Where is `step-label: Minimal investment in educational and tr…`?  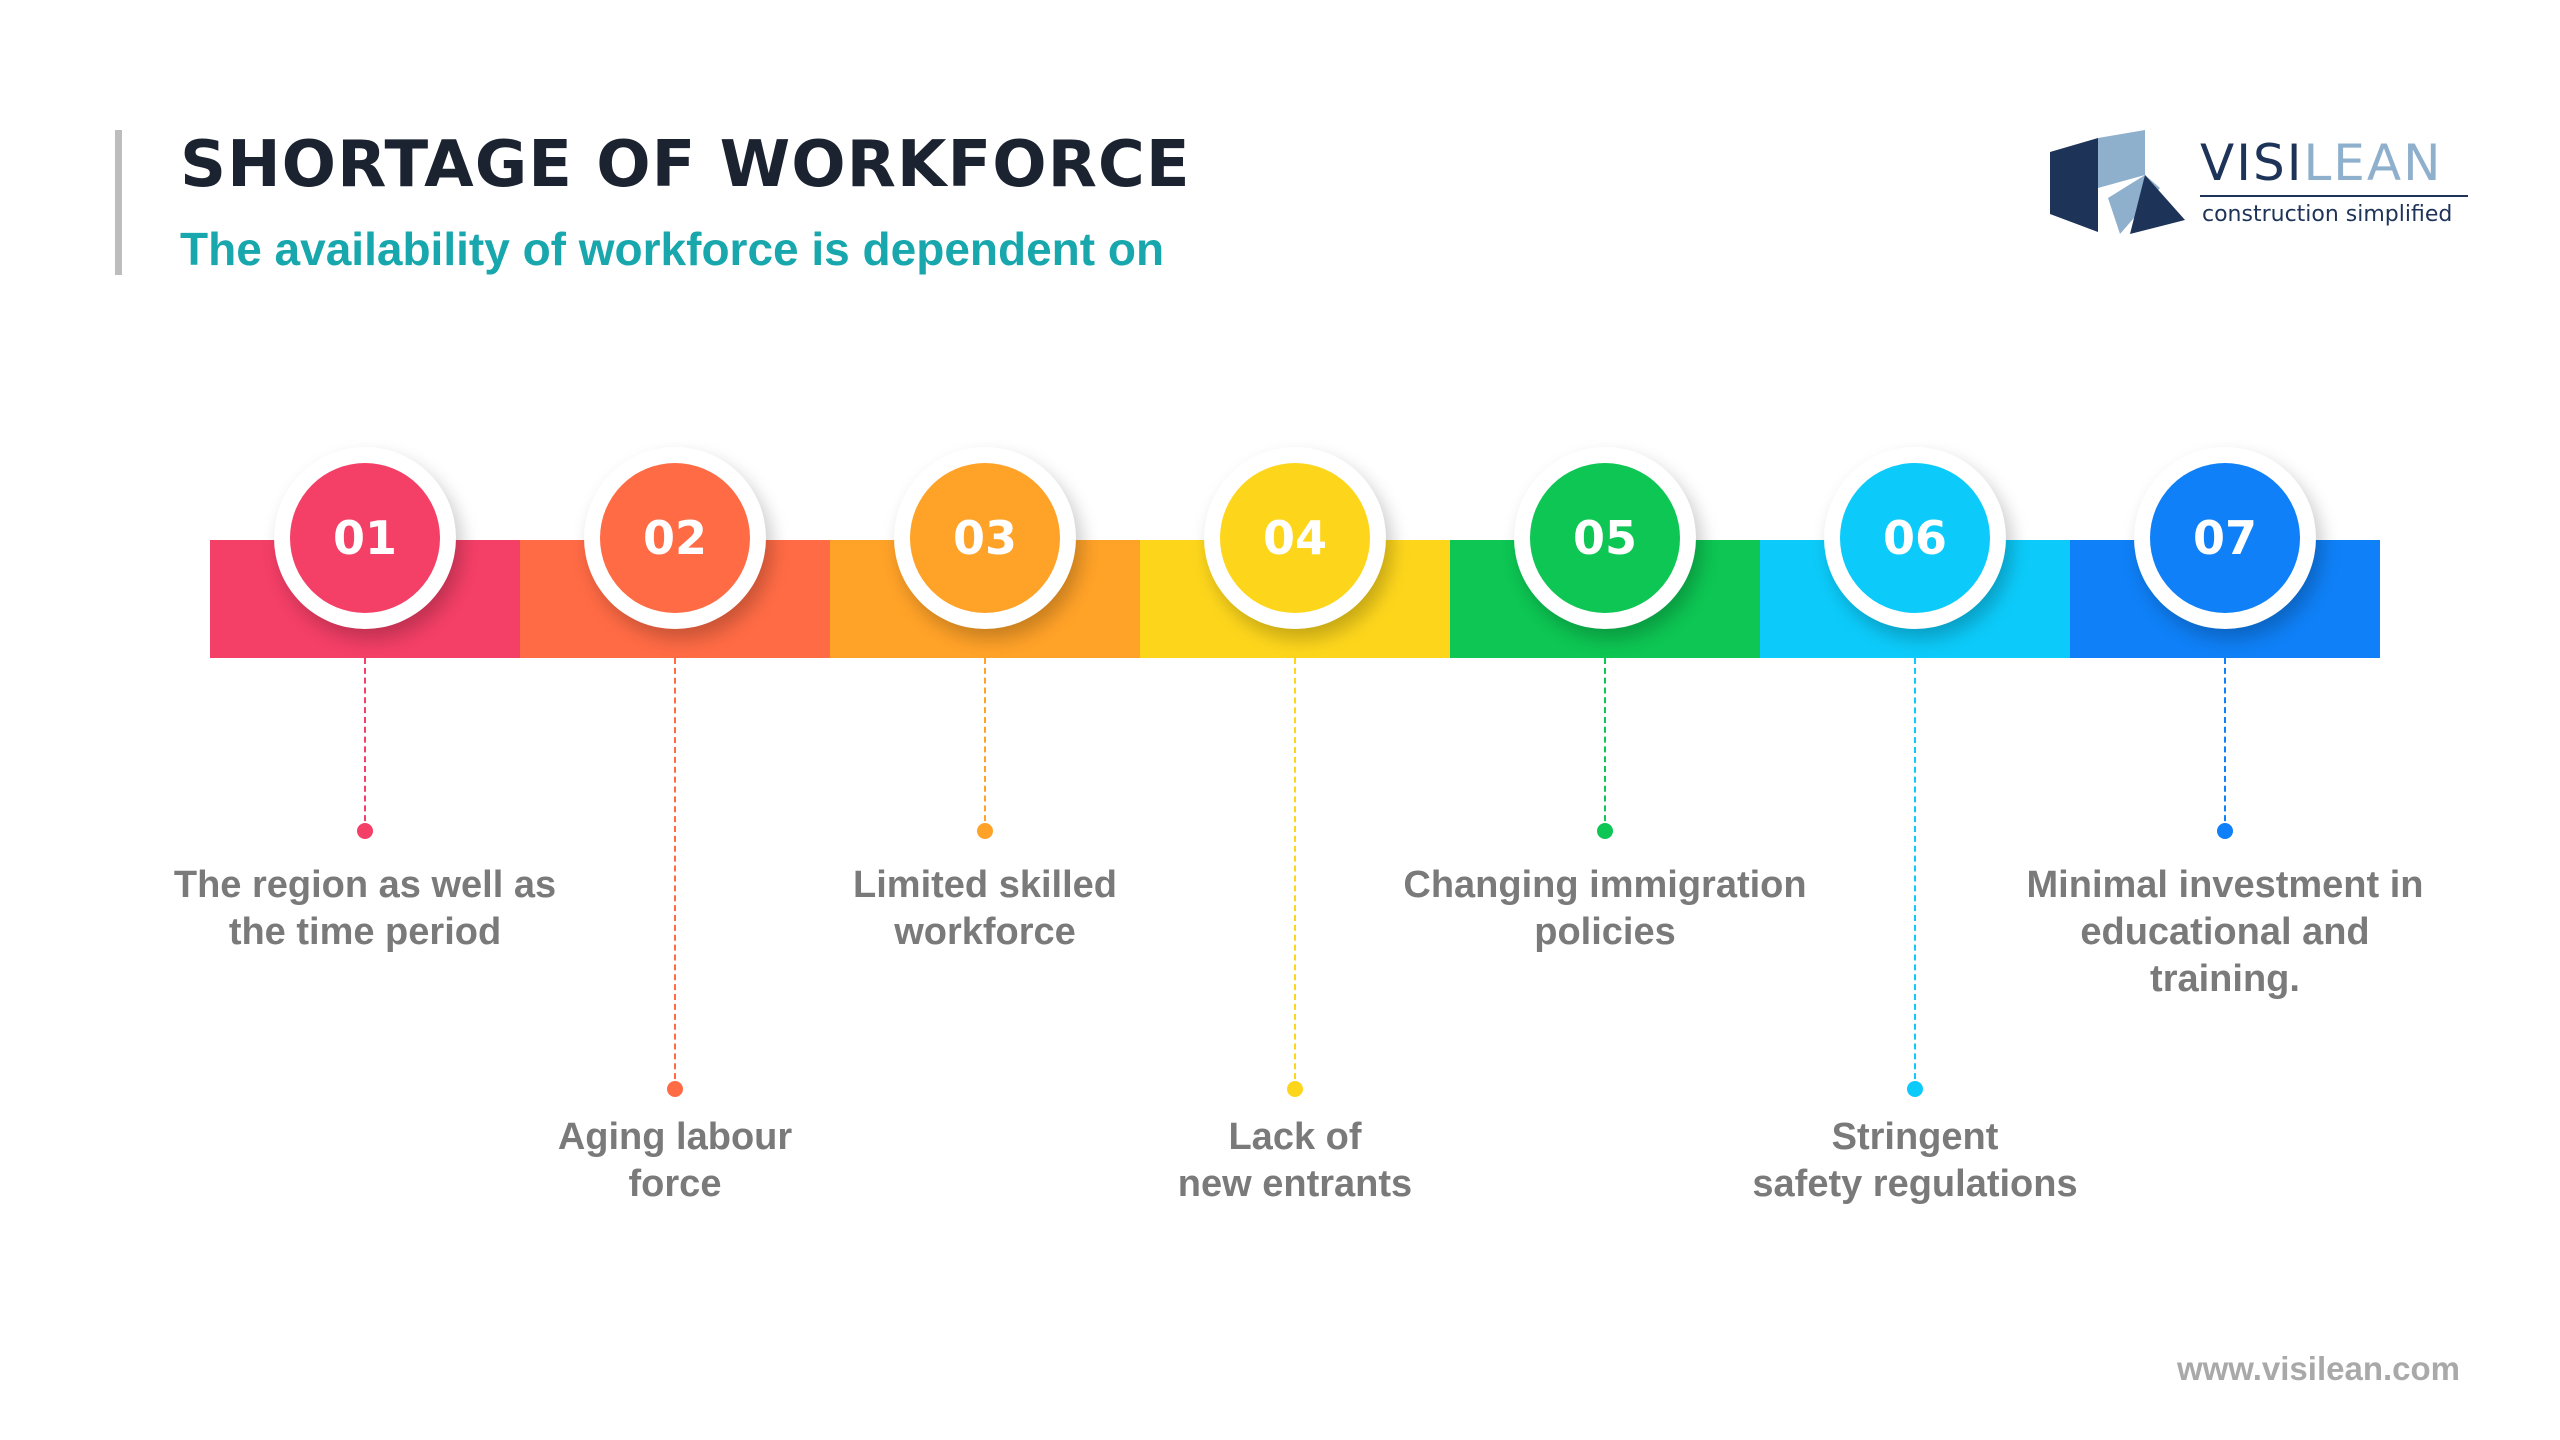 step-label: Minimal investment in educational and tr… is located at coordinates (2225, 932).